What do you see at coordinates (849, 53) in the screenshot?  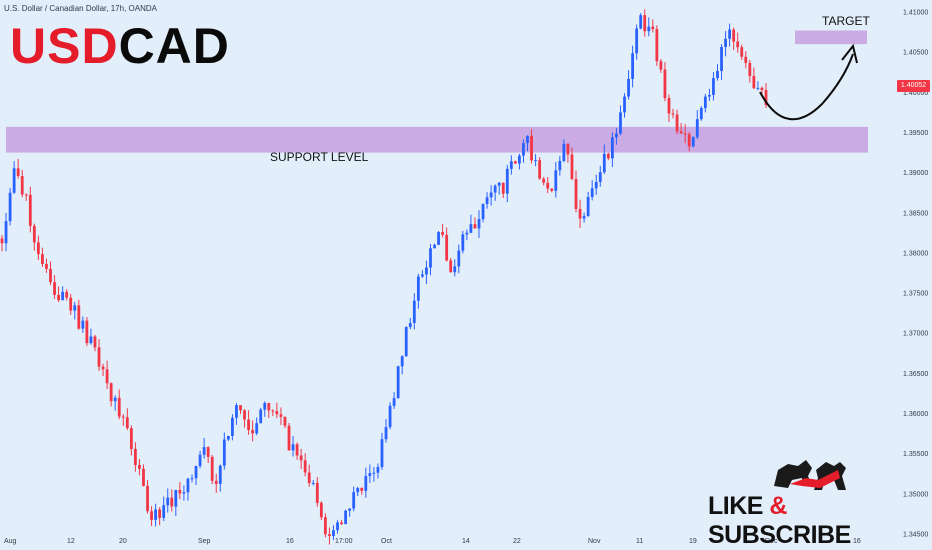 I see `projection-arrowhead` at bounding box center [849, 53].